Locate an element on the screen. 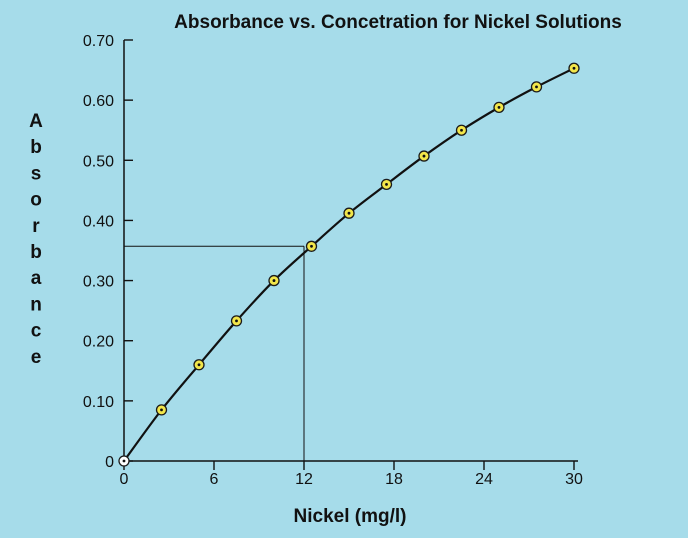 The image size is (688, 538). y-axis-label-letter: a is located at coordinates (36, 278).